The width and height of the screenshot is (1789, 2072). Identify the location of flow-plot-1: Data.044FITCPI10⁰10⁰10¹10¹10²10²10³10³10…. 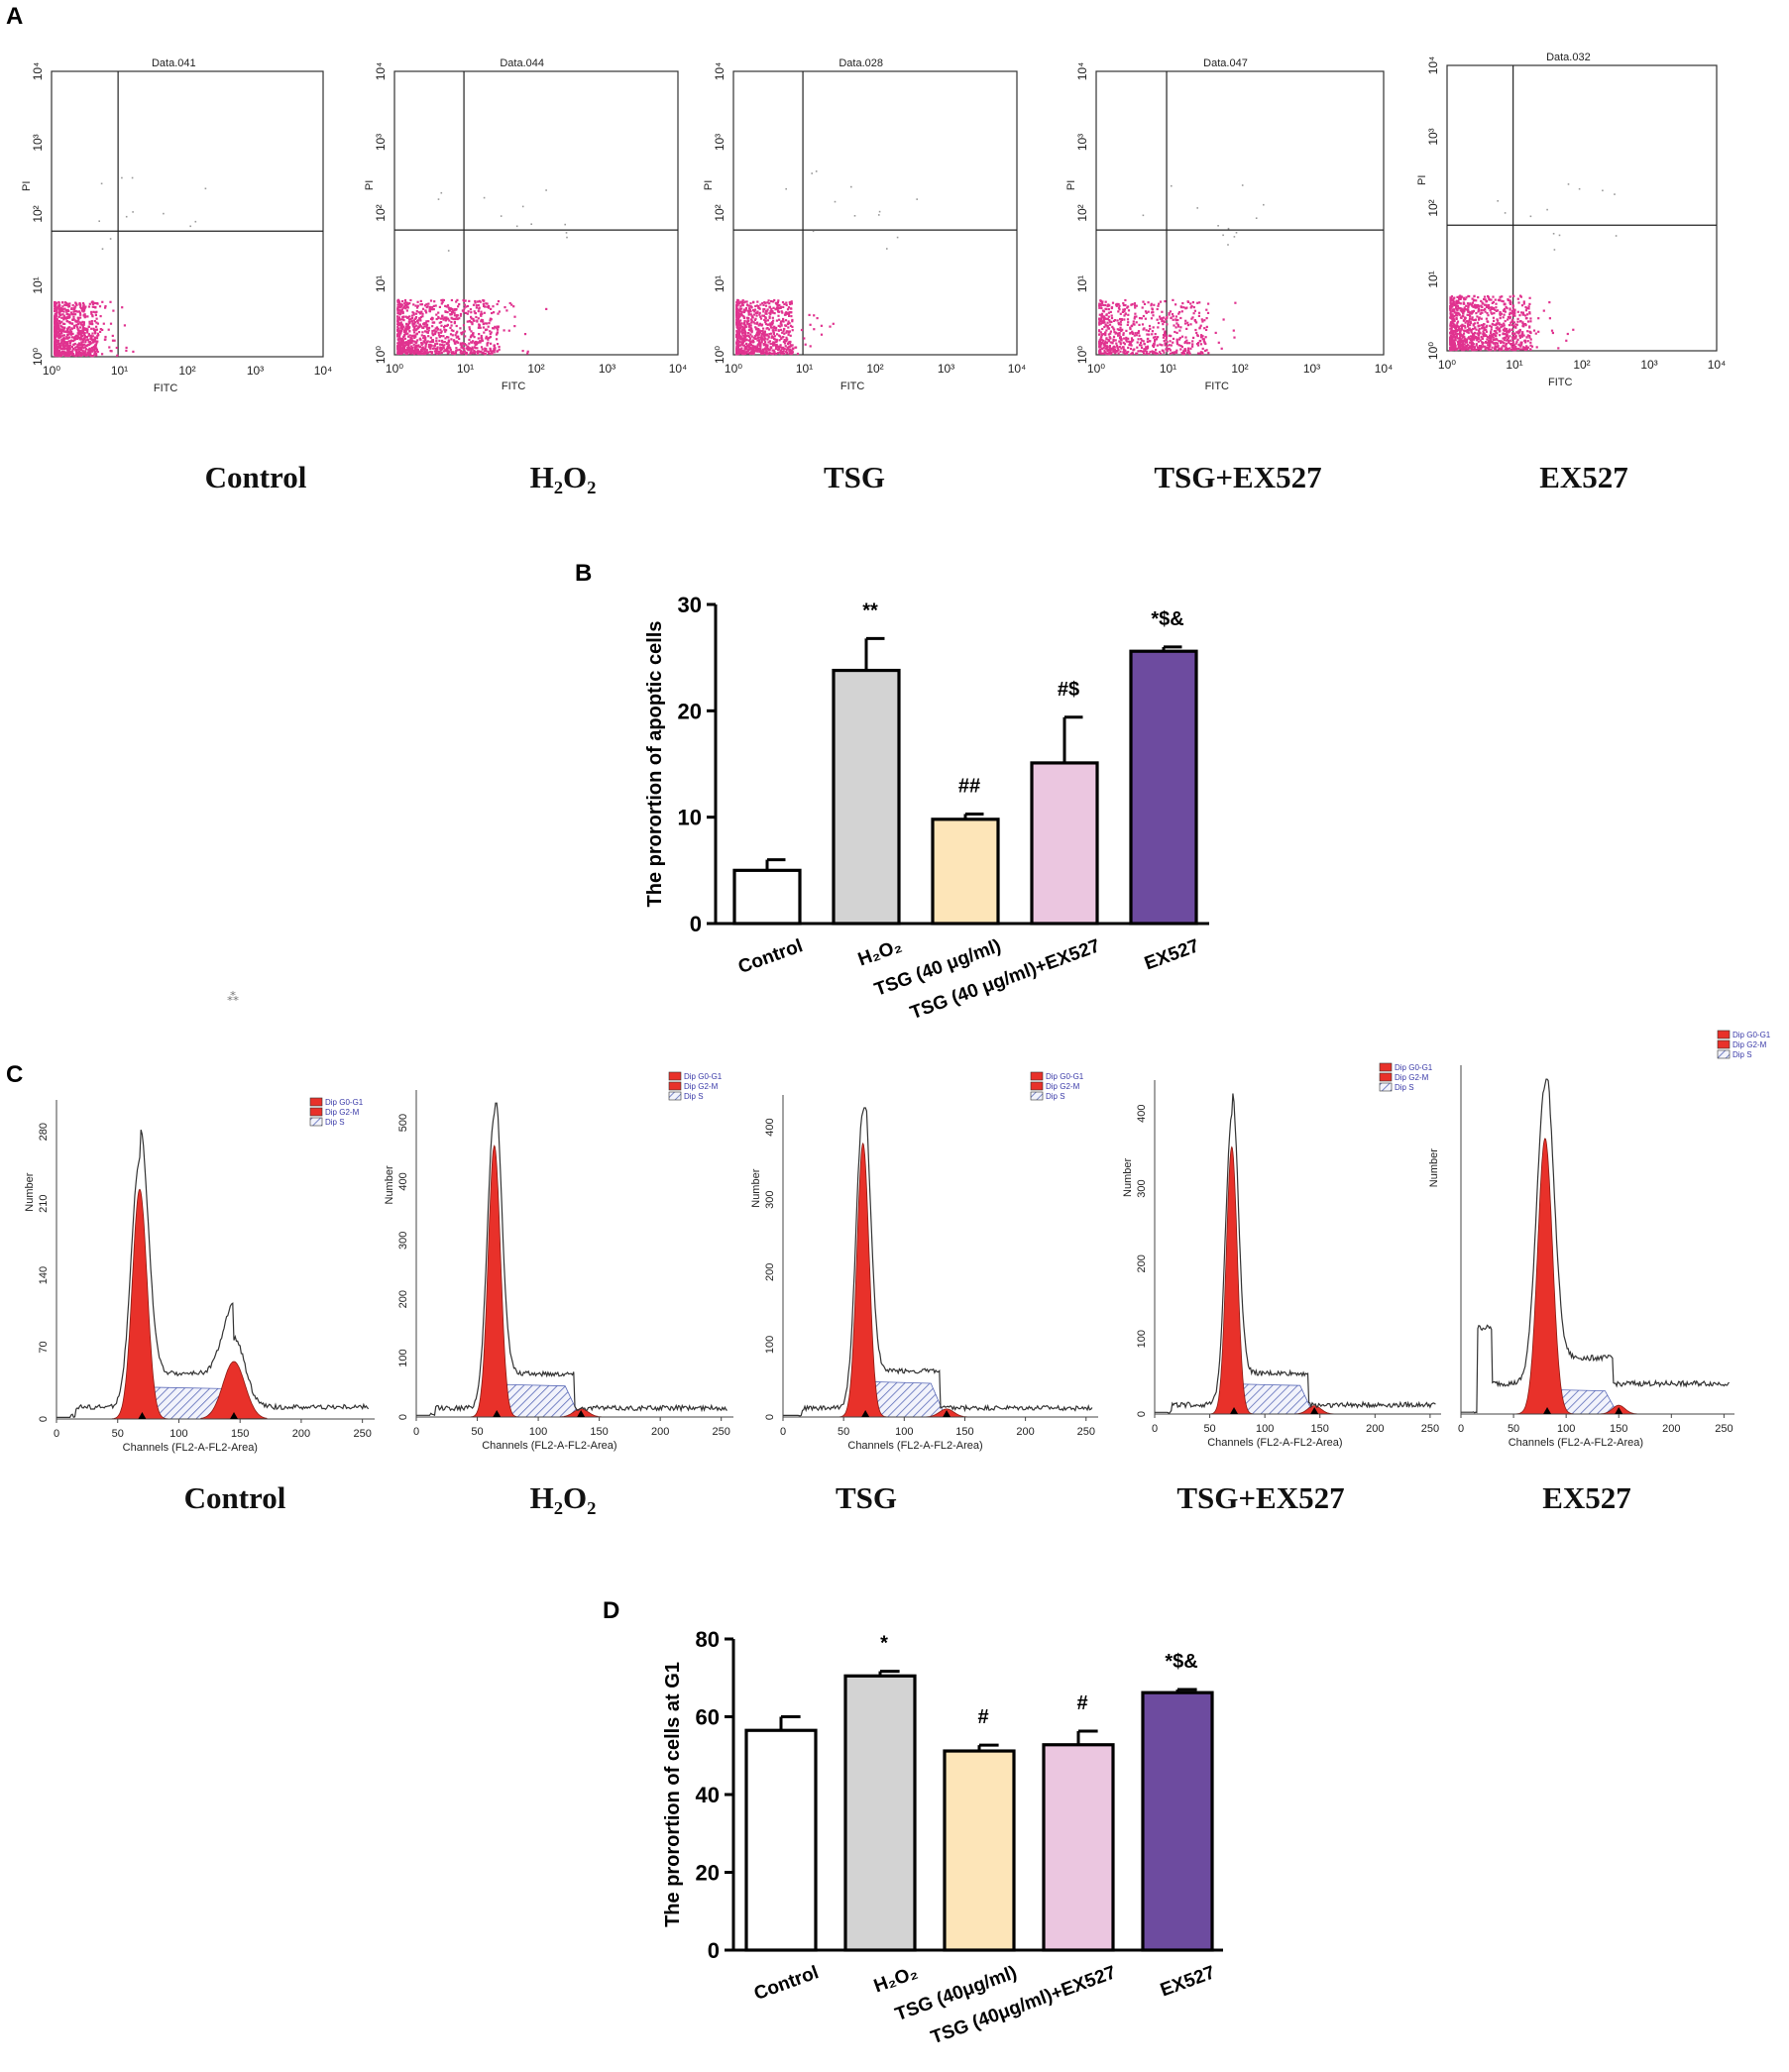
(526, 224).